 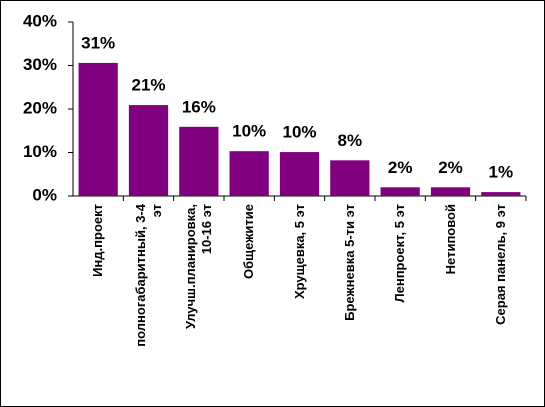 I want to click on value-label: 16%, so click(x=199, y=106).